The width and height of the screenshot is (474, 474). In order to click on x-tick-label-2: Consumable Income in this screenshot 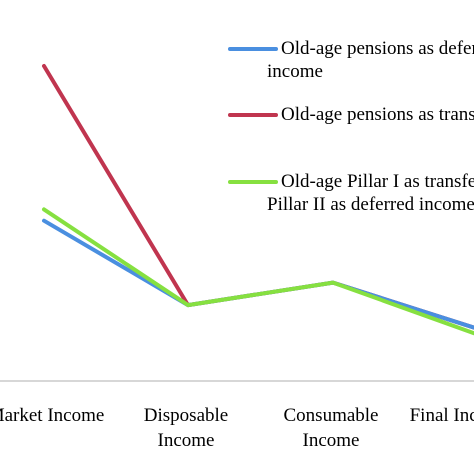, I will do `click(331, 428)`.